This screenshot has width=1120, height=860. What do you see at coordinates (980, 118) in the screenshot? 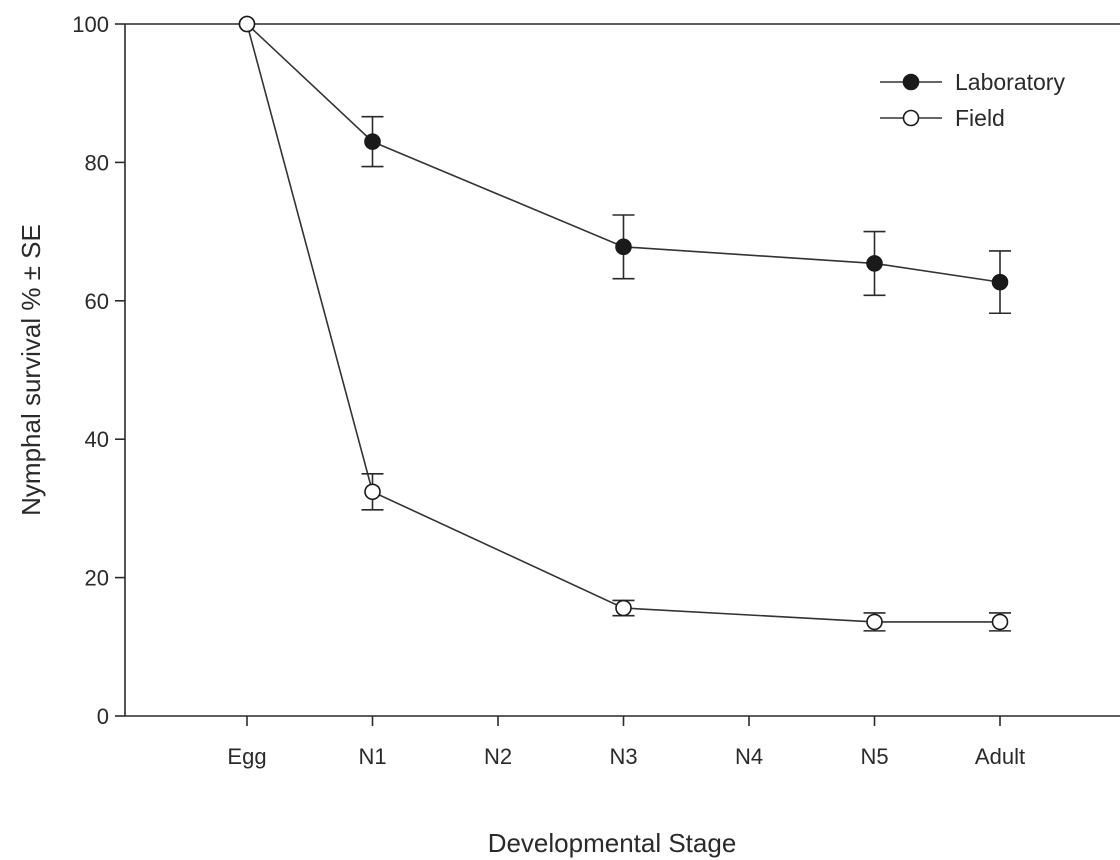
I see `legend-label: Field` at bounding box center [980, 118].